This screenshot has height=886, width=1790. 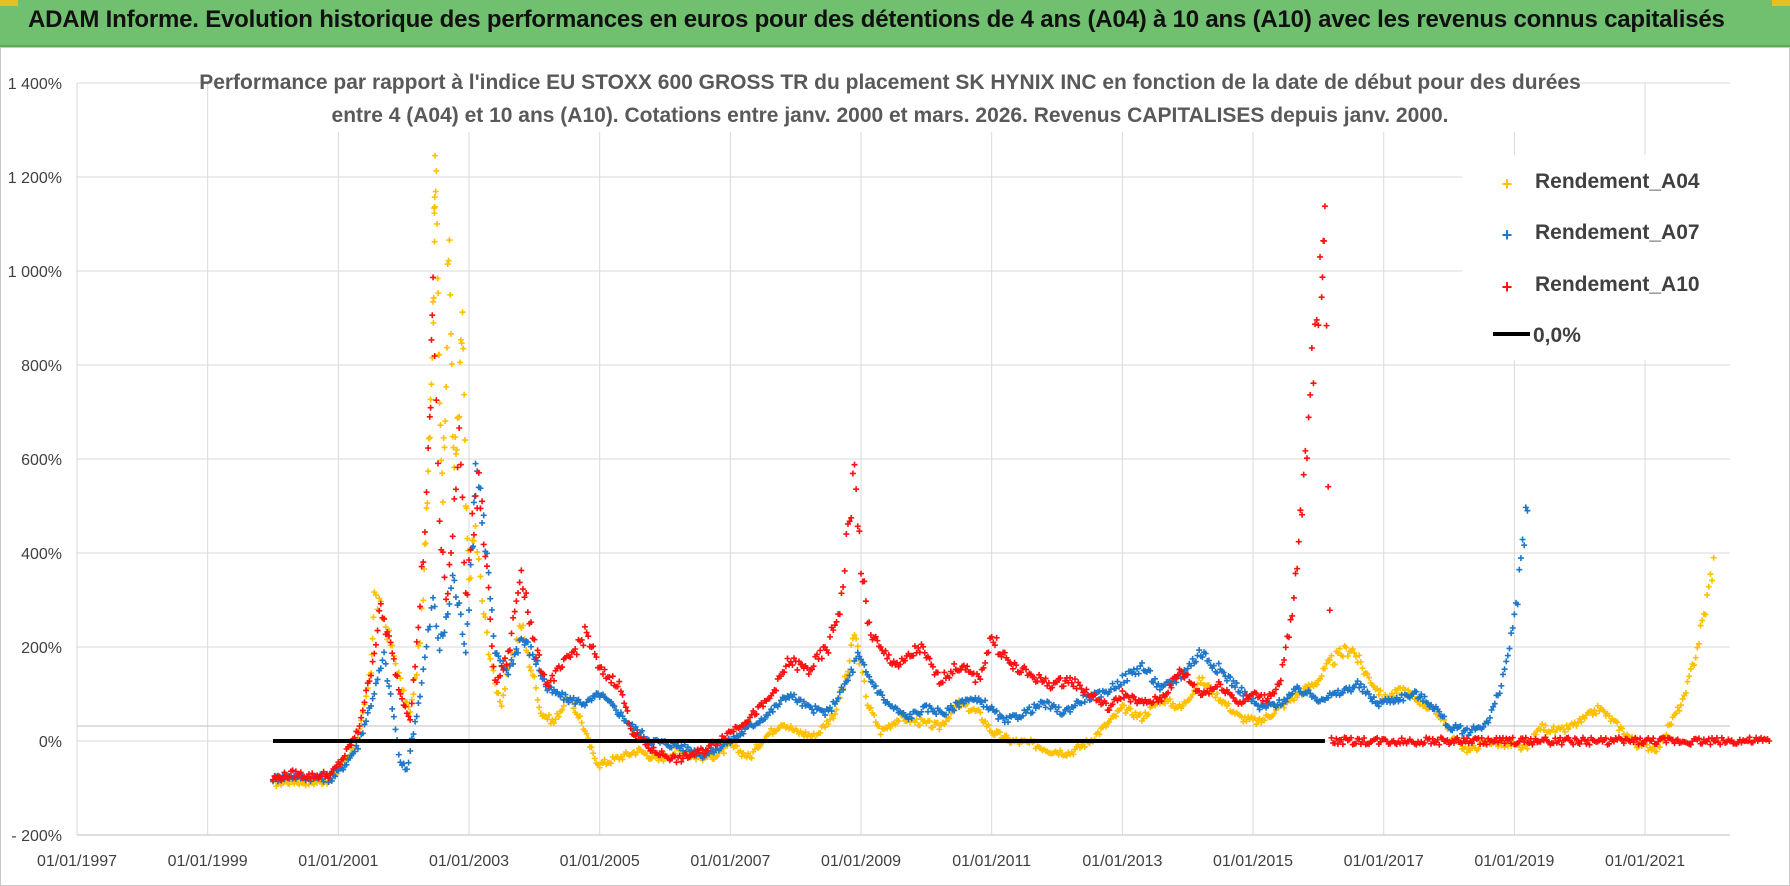 What do you see at coordinates (35, 178) in the screenshot?
I see `y-tick-label: 1 200%` at bounding box center [35, 178].